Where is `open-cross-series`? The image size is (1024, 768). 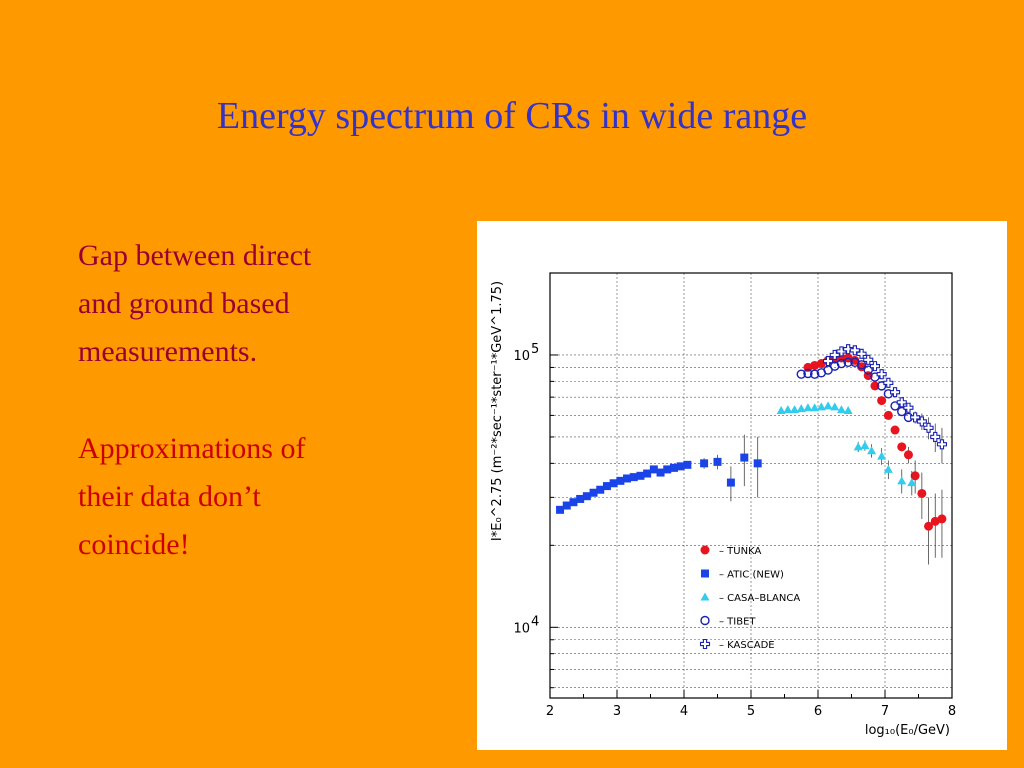
open-cross-series is located at coordinates (885, 404).